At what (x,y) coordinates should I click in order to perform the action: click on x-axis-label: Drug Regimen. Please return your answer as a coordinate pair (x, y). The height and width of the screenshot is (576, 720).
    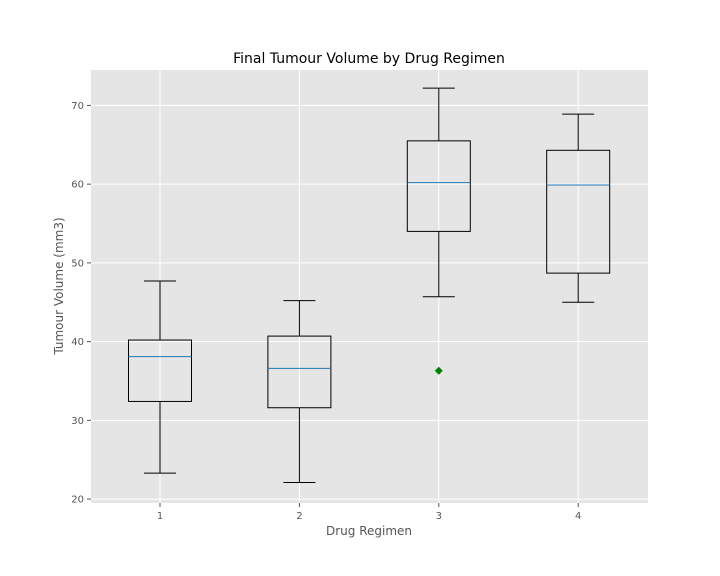
    Looking at the image, I should click on (369, 531).